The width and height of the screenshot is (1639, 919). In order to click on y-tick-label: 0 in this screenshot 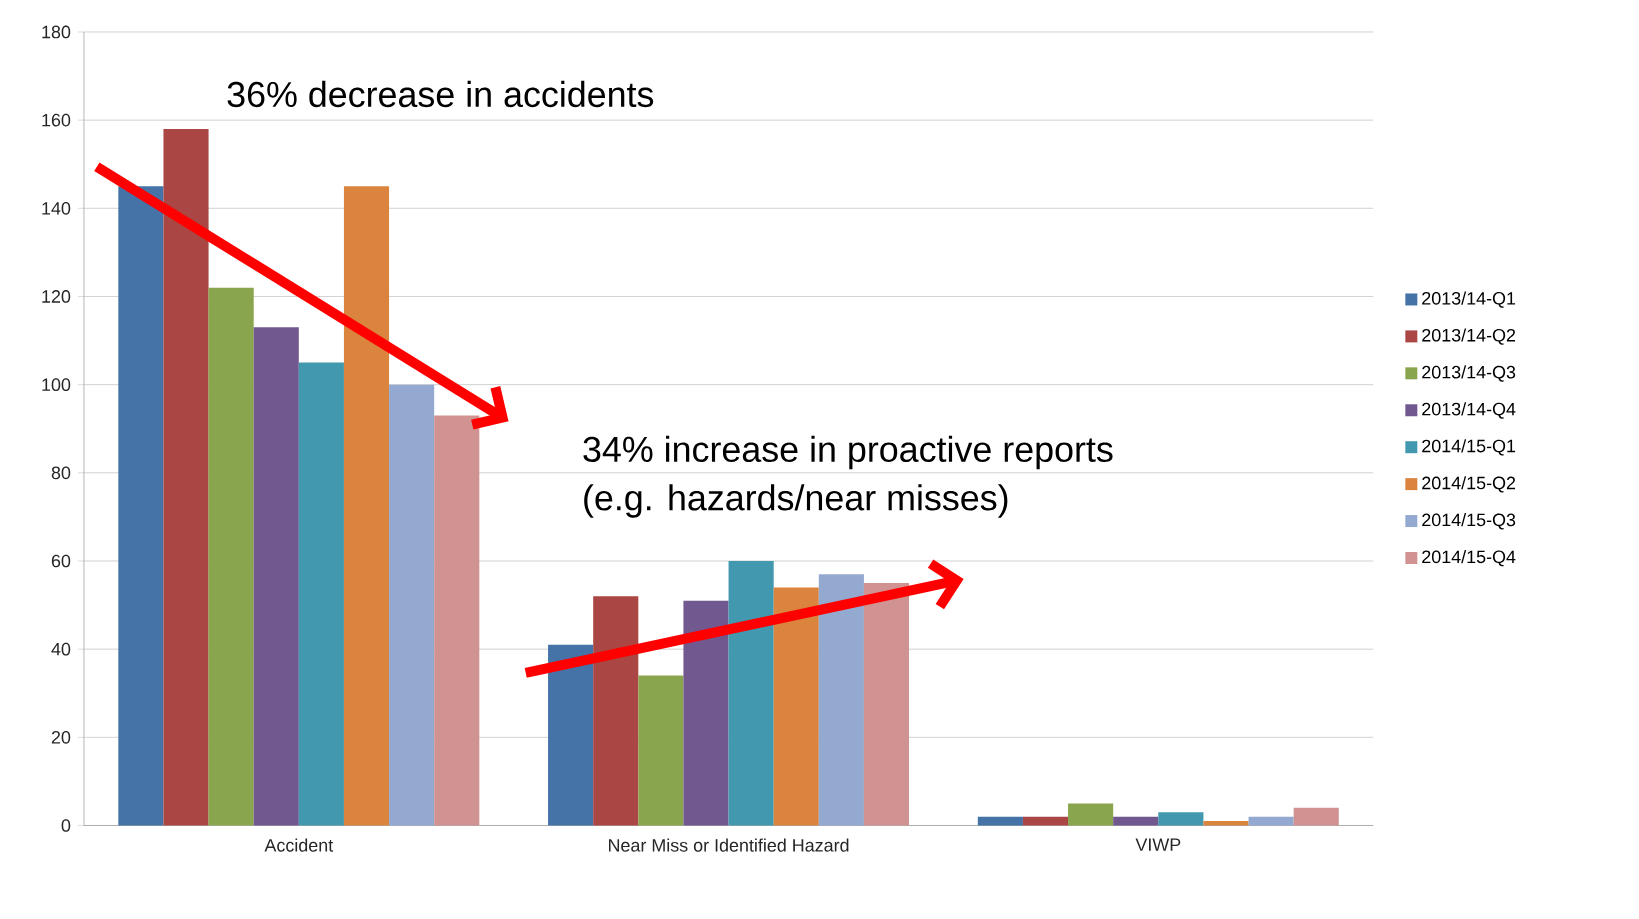, I will do `click(66, 825)`.